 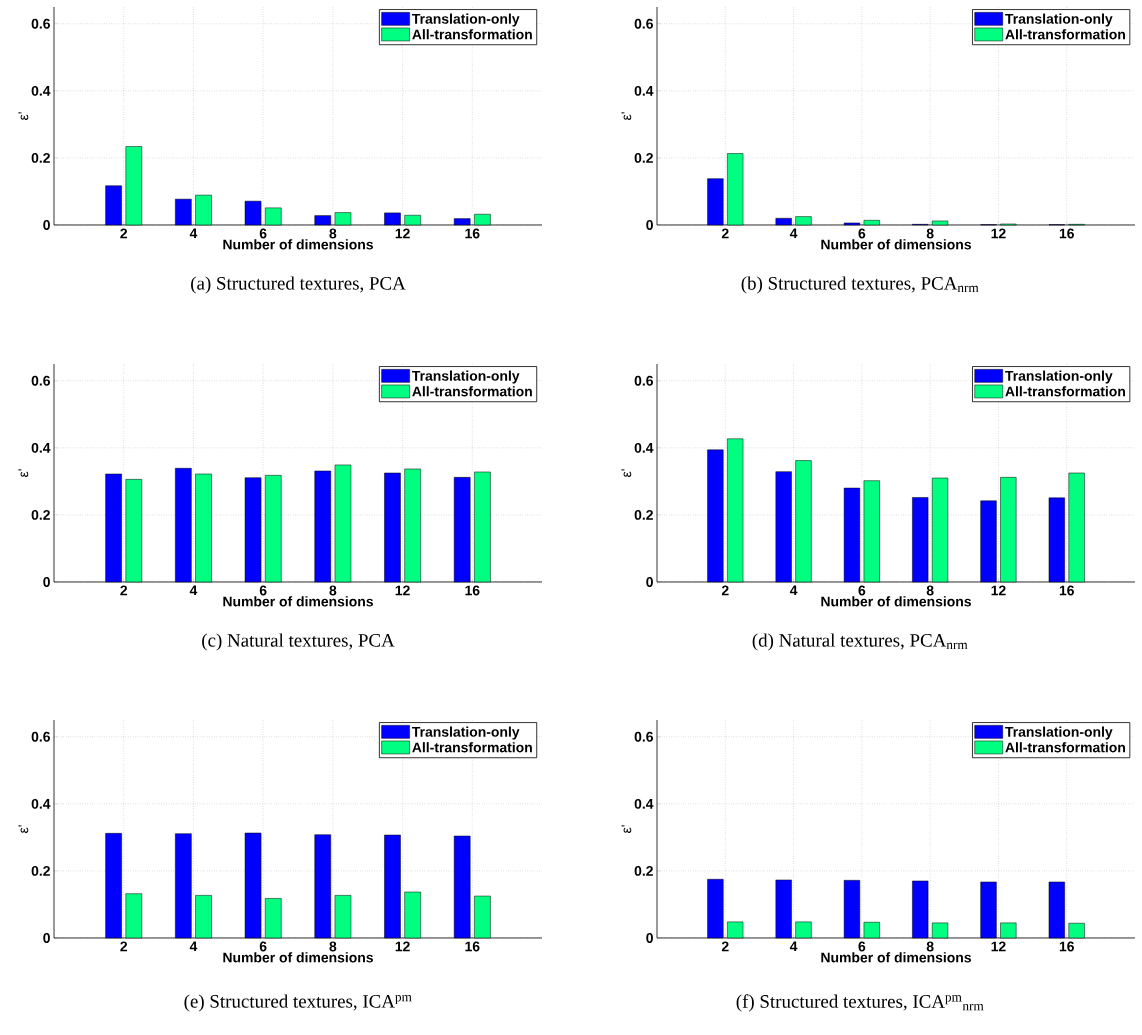 I want to click on text: (e) Structured textures, ICA$^{pm}$, so click(x=298, y=1003).